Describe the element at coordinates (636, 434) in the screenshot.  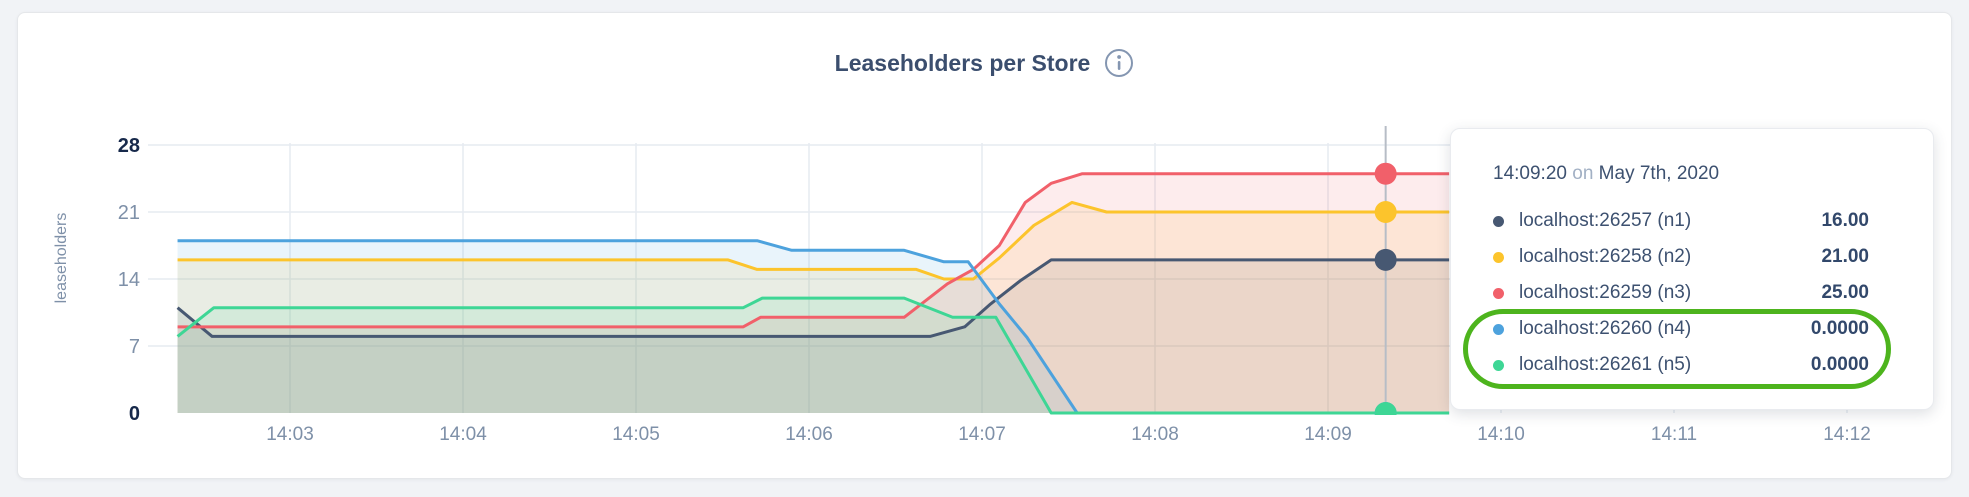
I see `x-tick-label-14:05: 14:05` at that location.